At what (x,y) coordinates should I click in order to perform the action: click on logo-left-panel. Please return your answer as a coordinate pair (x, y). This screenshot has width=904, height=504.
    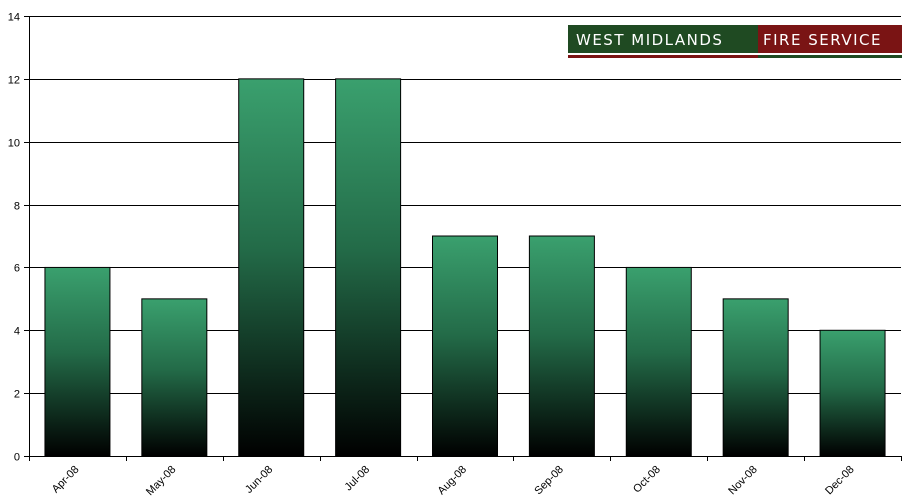
    Looking at the image, I should click on (663, 39).